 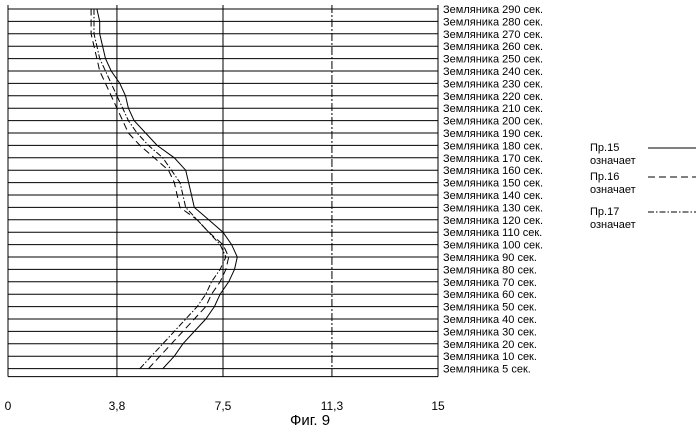 I want to click on category-label: Земляника 50 сек., so click(x=490, y=308).